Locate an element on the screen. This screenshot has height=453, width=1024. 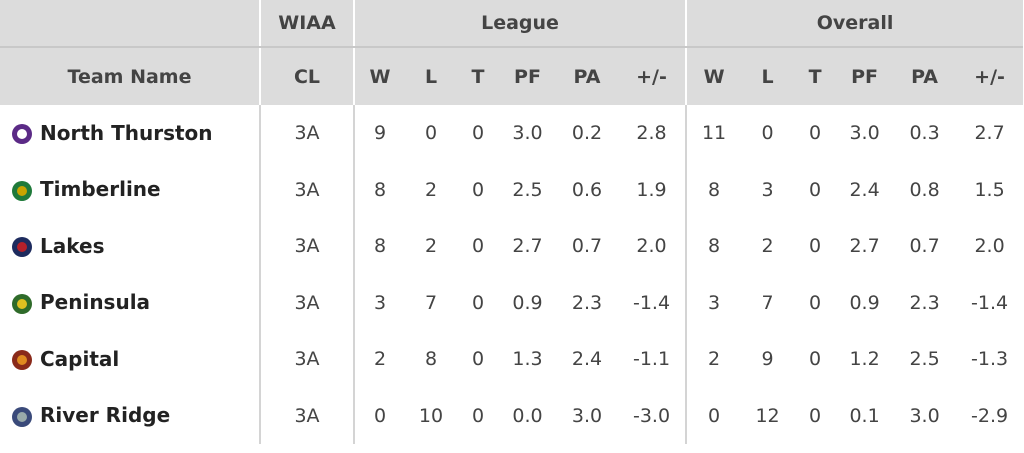
team-cell: River Ridge is located at coordinates (130, 416).